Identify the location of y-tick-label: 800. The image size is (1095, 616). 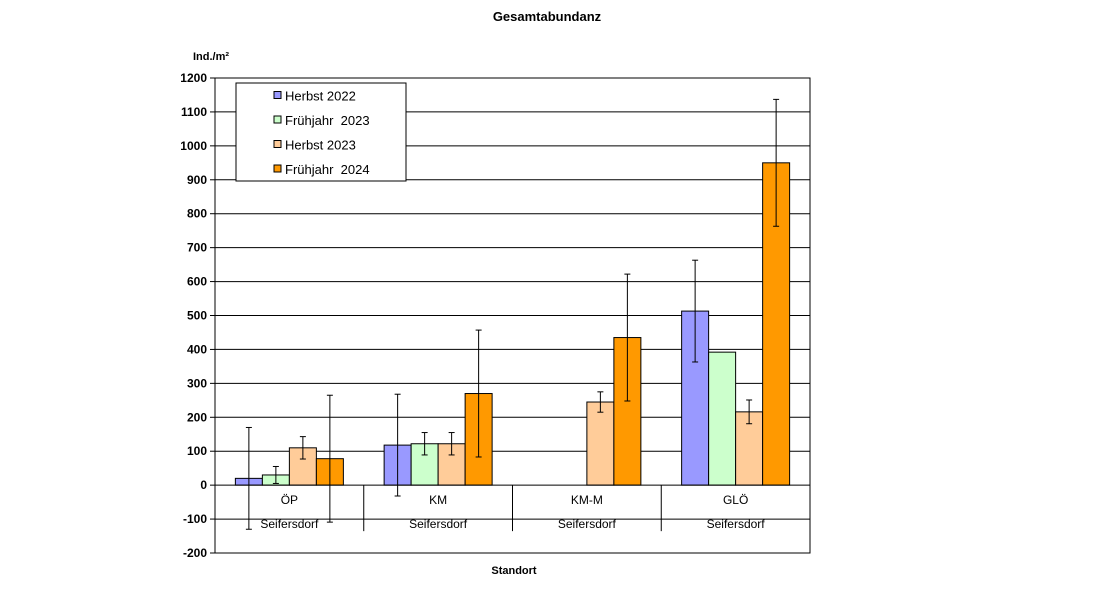
(197, 214).